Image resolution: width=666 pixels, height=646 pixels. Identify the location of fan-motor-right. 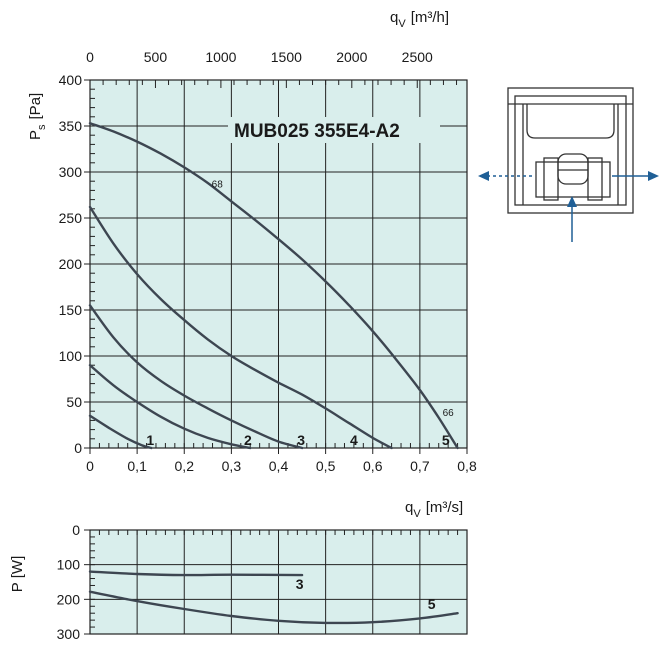
(595, 179).